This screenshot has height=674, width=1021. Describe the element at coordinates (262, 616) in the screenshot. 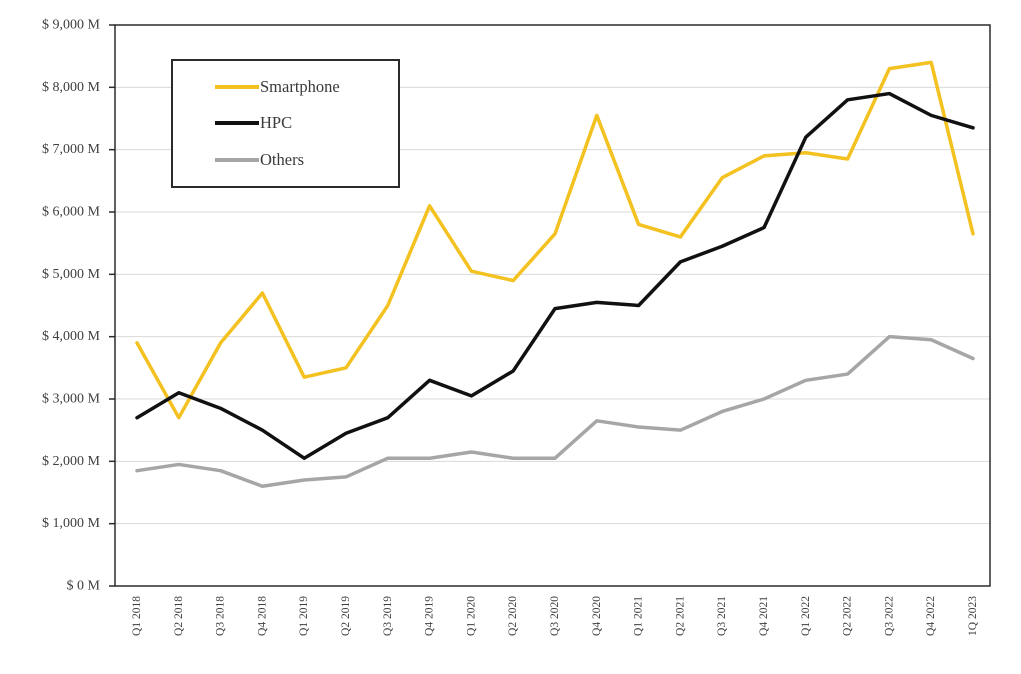

I see `x-tick-label: Q4 2018` at that location.